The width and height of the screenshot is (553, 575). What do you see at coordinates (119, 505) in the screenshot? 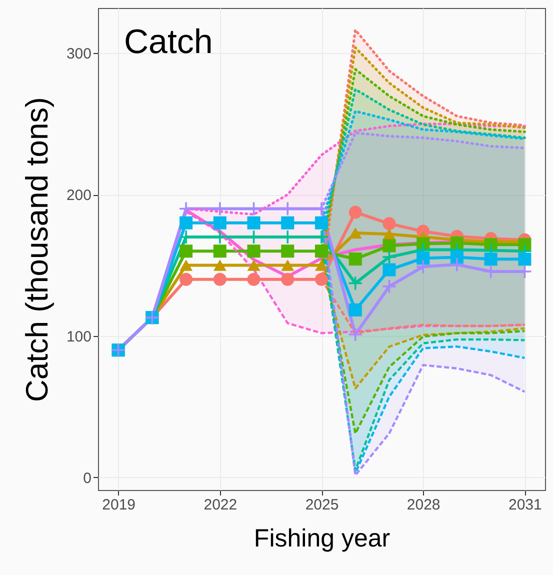
I see `x-tick-label: 2019` at bounding box center [119, 505].